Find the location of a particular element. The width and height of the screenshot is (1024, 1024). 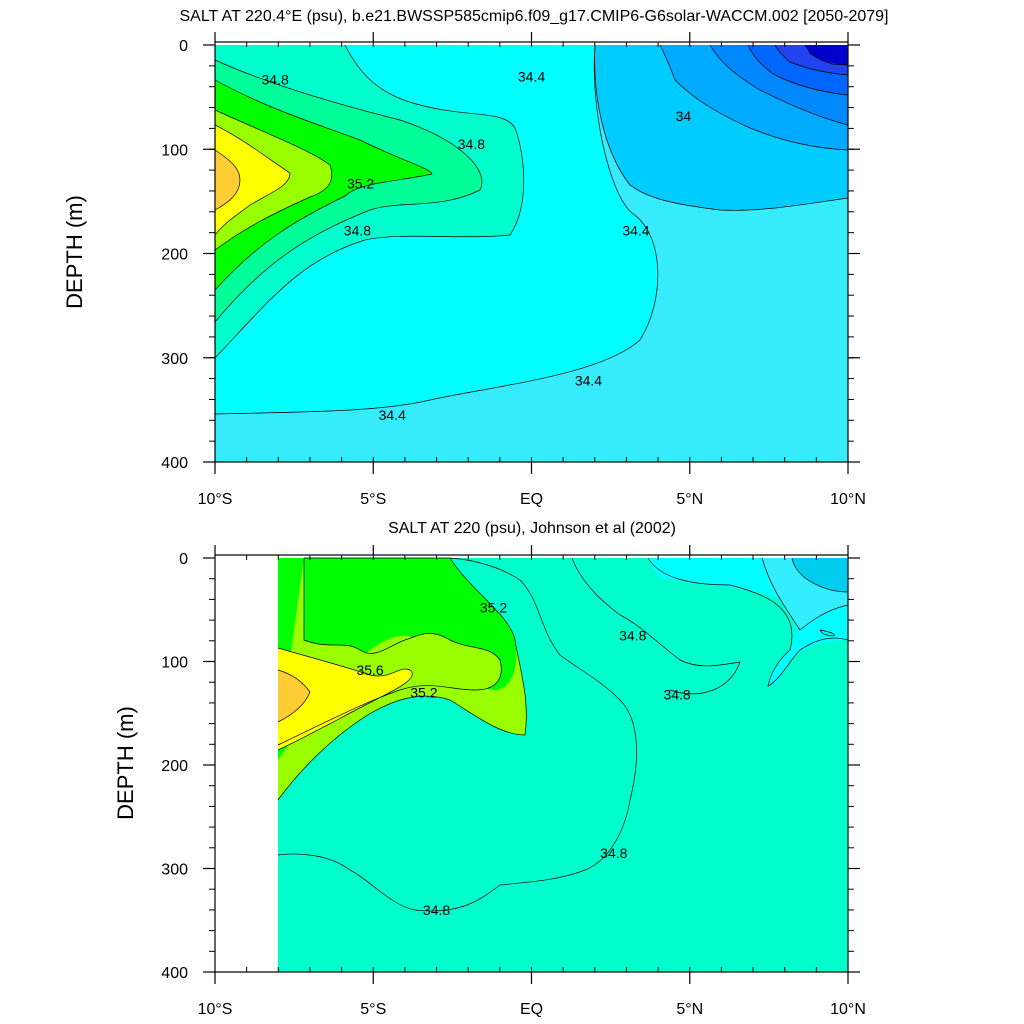

top-contour-label: 34 is located at coordinates (684, 116).